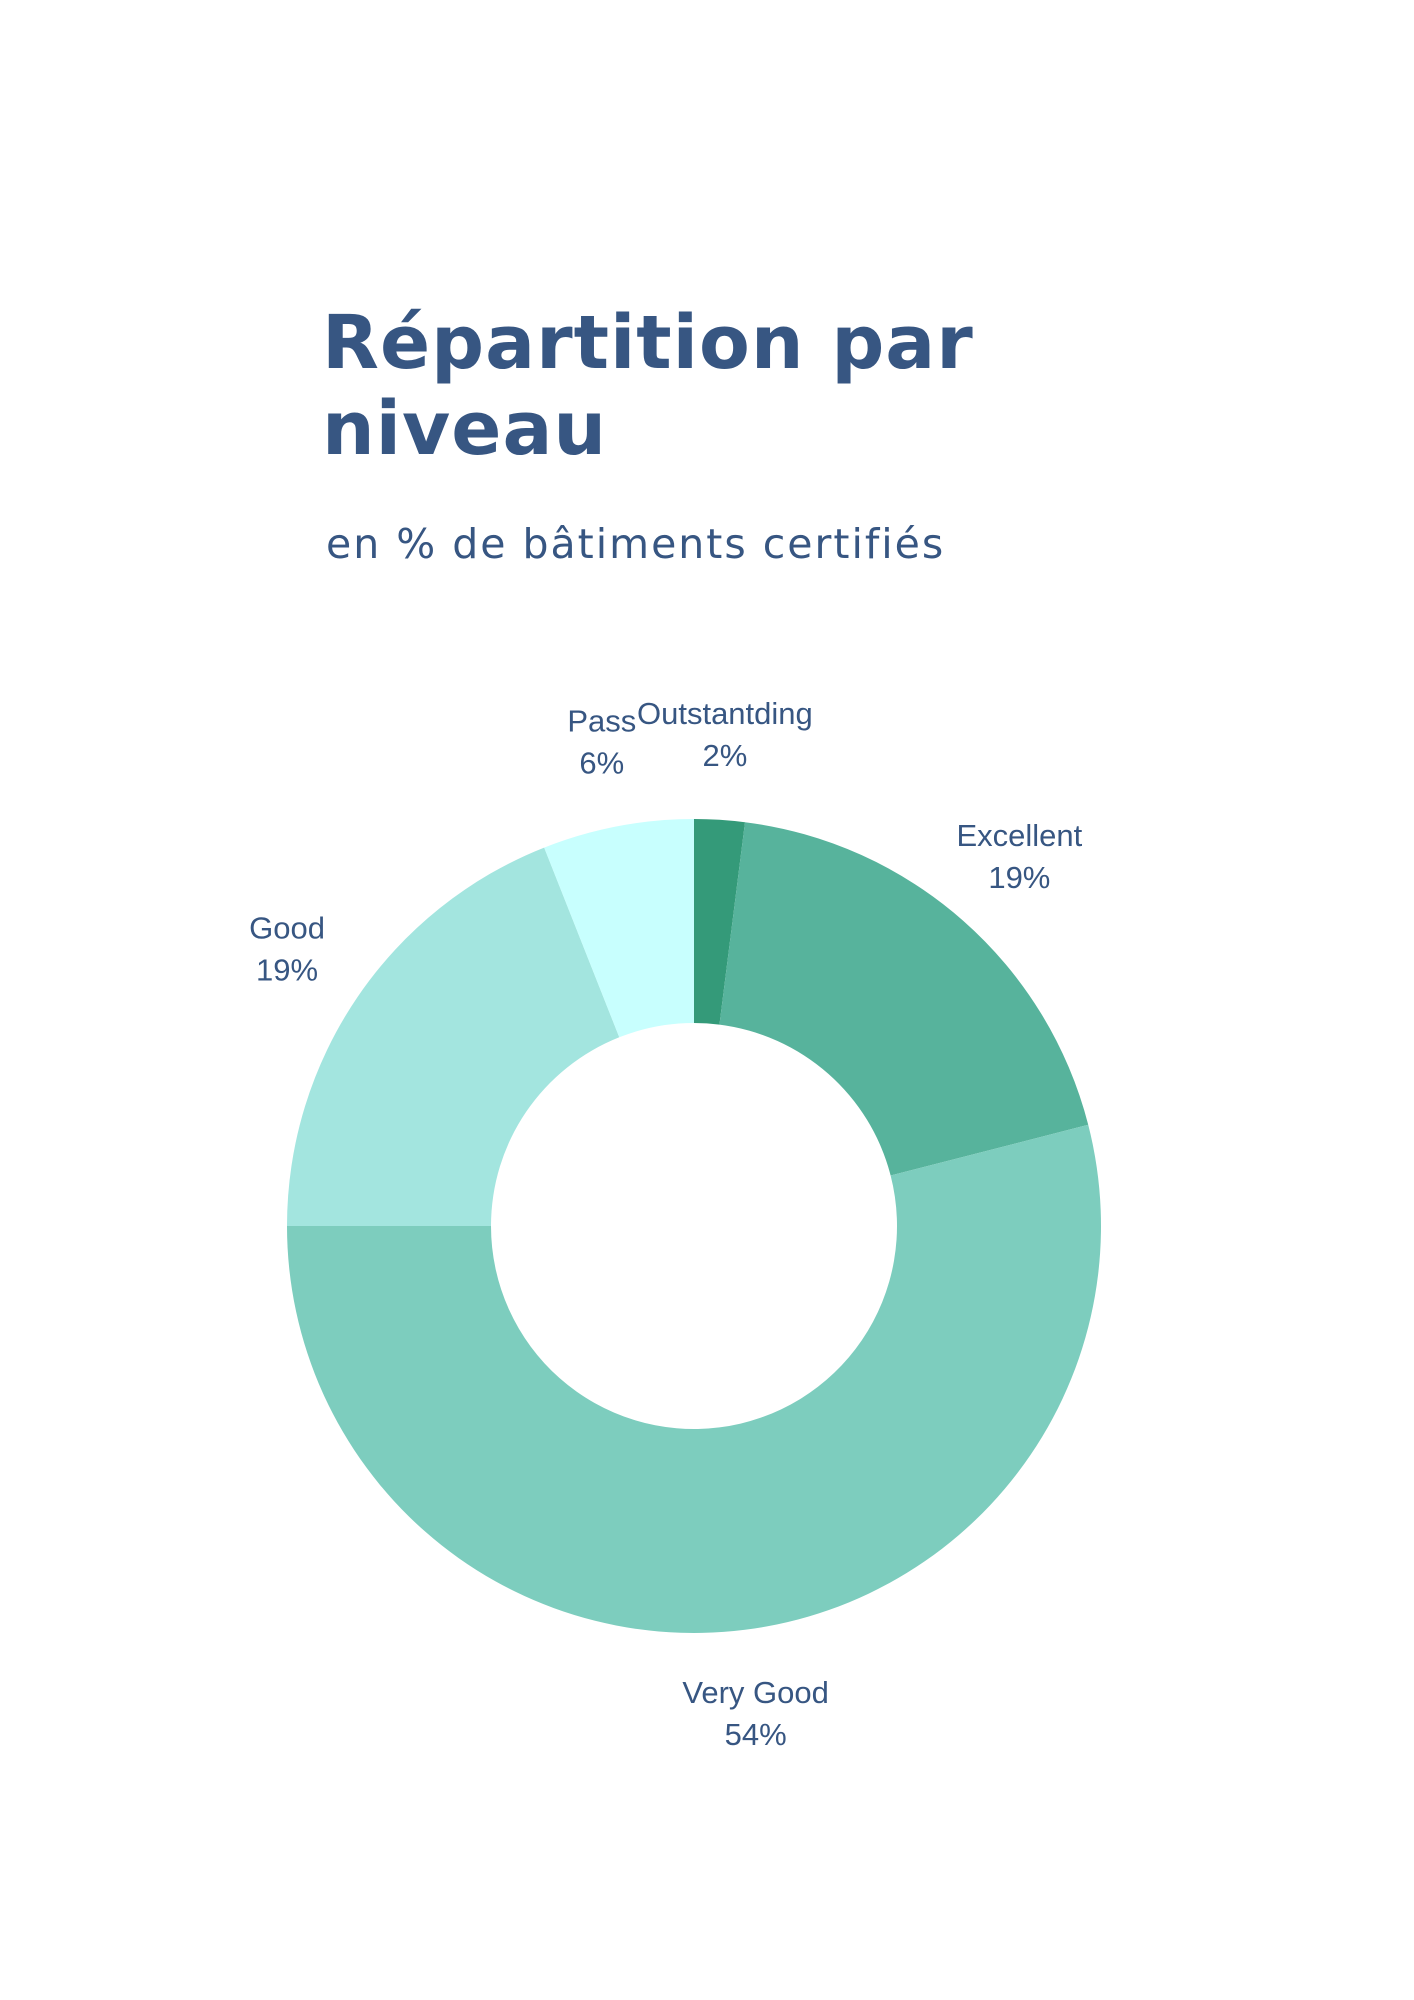 The height and width of the screenshot is (2000, 1414). What do you see at coordinates (648, 386) in the screenshot?
I see `chart-title: Répartition par niveau` at bounding box center [648, 386].